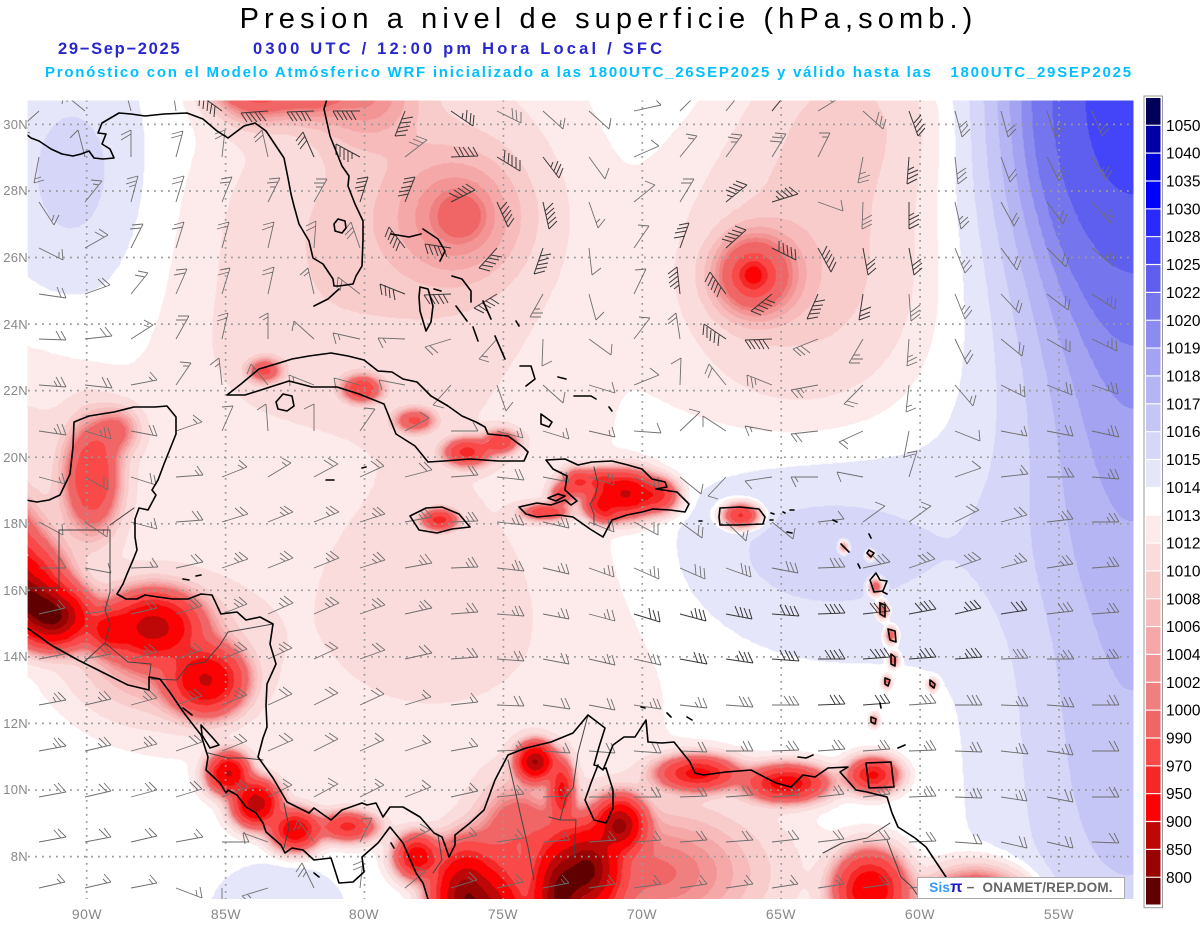 This screenshot has height=927, width=1200. Describe the element at coordinates (920, 914) in the screenshot. I see `svg-text: 60W` at that location.